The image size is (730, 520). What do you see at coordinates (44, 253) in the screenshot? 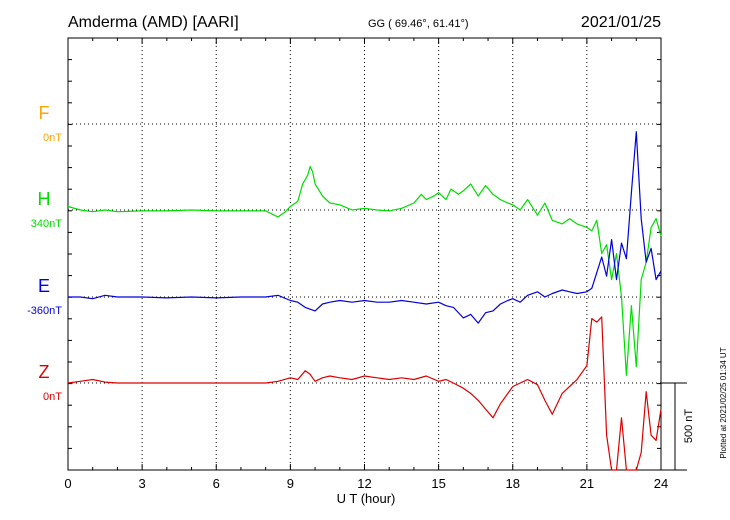
I see `series-labels: F 0nT H 340nT E -360nT Z 0nT` at bounding box center [44, 253].